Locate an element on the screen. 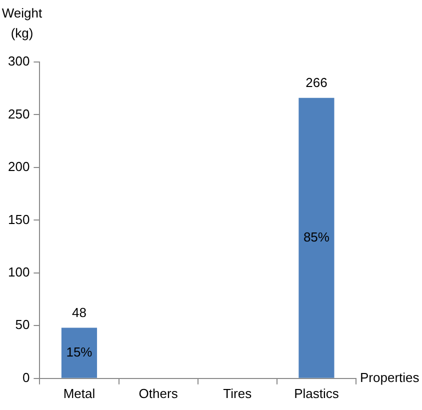  x-tick-label: Tires is located at coordinates (237, 393).